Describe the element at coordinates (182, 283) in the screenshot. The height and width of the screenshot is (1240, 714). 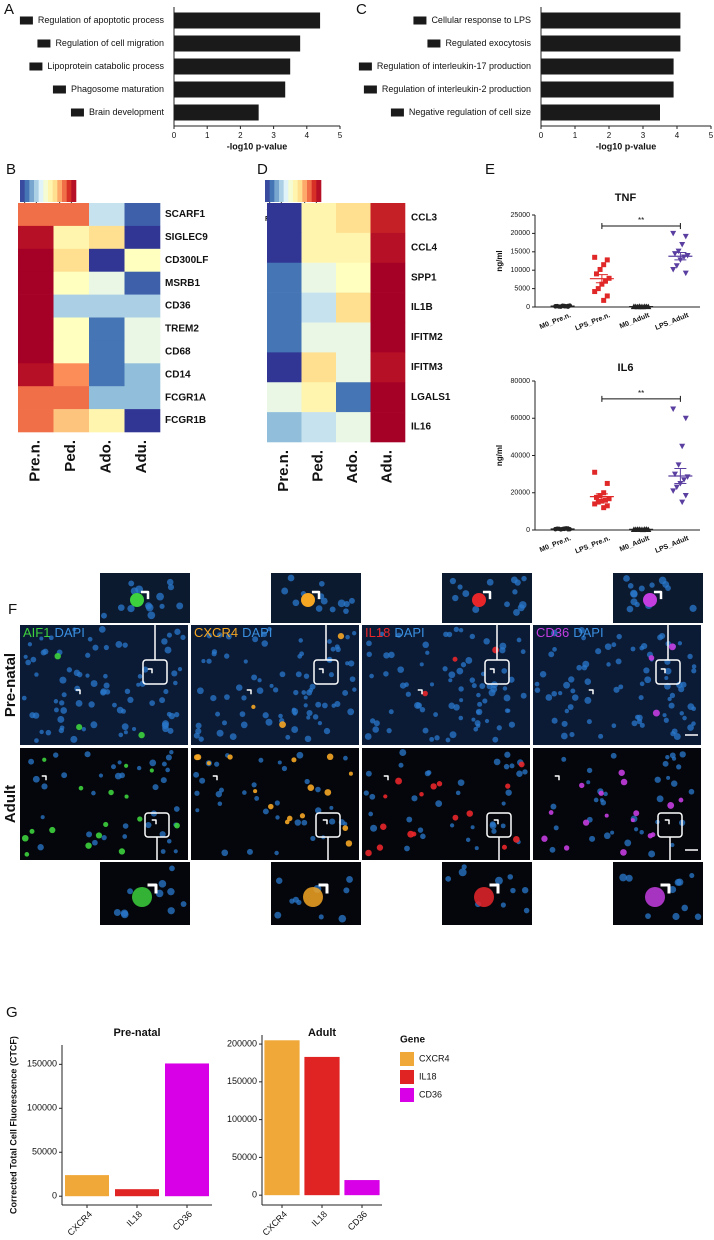
I see `row-label: MSRB1` at that location.